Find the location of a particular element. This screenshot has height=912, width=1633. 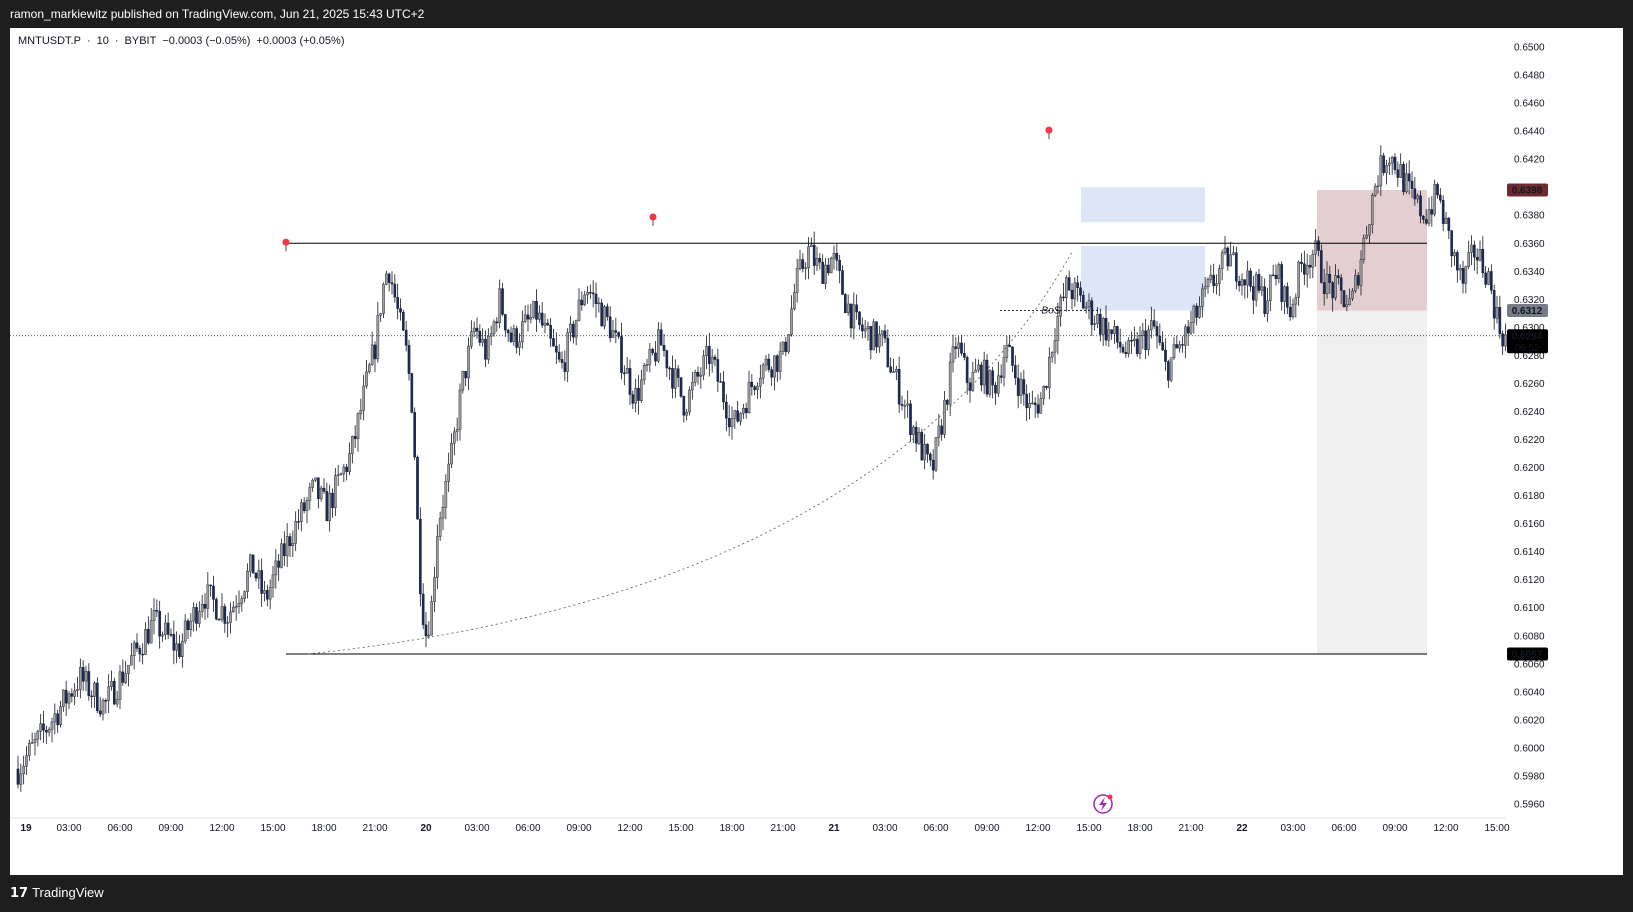

stop-price-label-bg is located at coordinates (1527, 654).